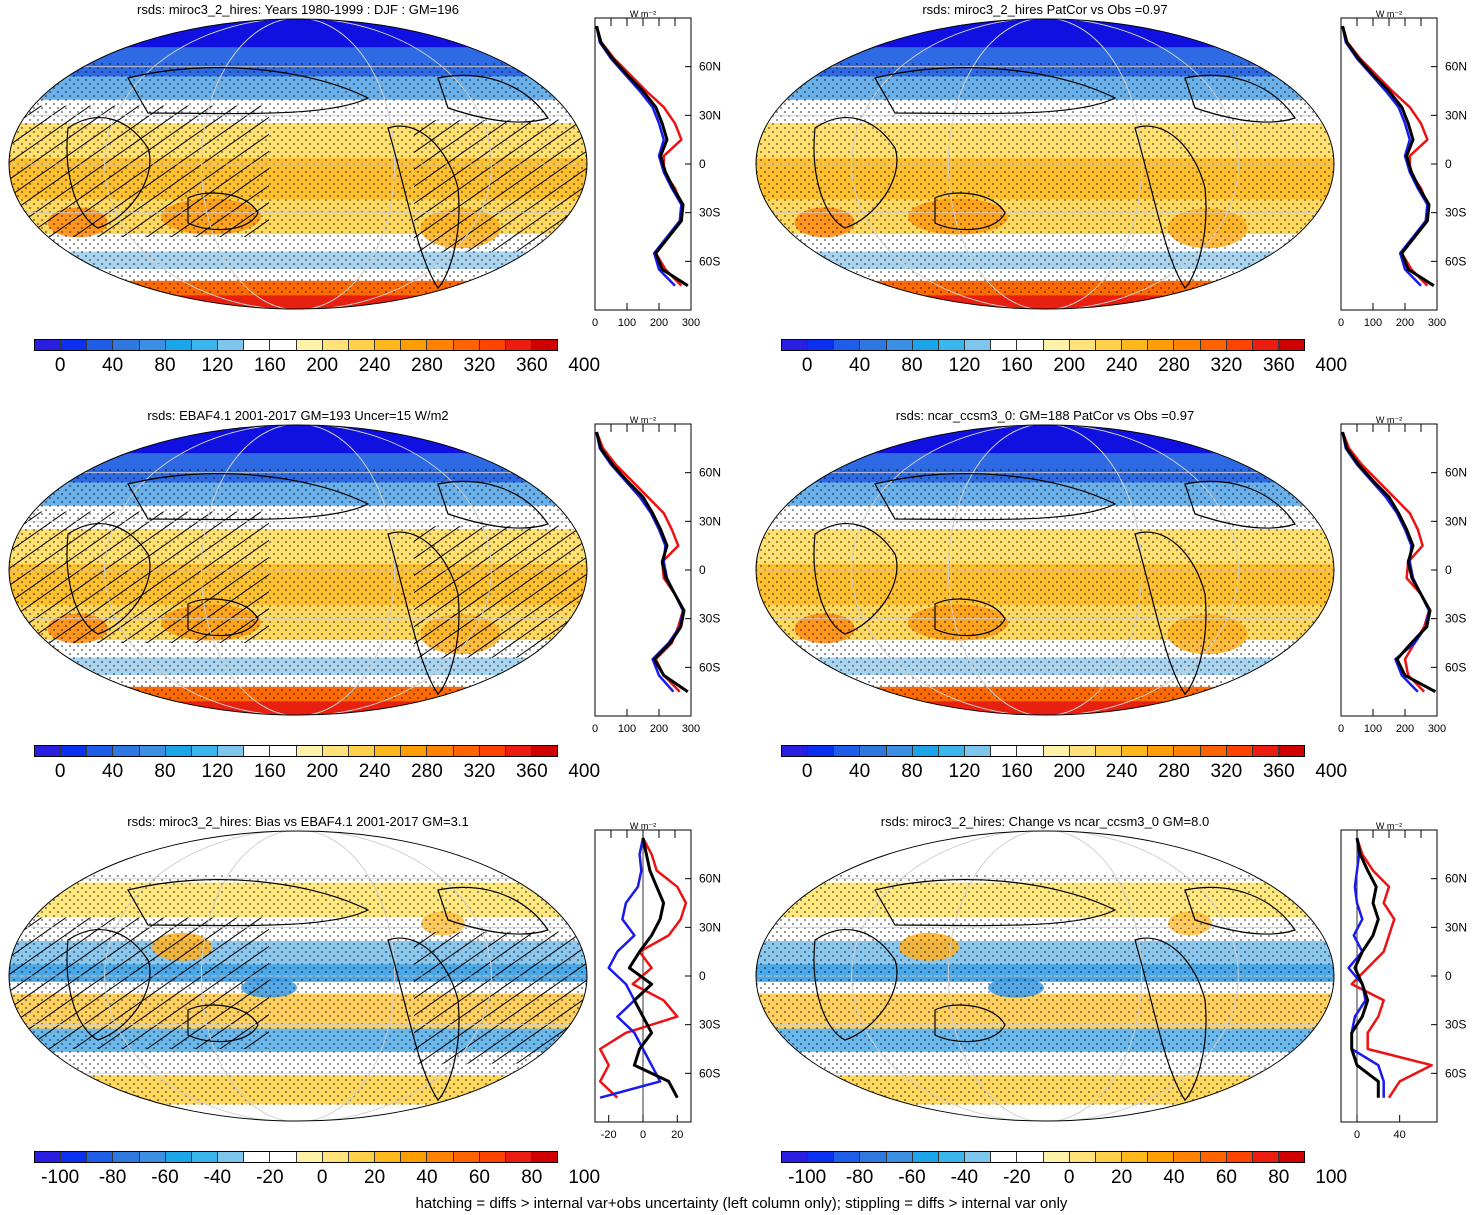 This screenshot has height=1215, width=1483. Describe the element at coordinates (1045, 9) in the screenshot. I see `map-title: rsds: miroc3_2_hires PatCor vs Obs =0.97` at that location.